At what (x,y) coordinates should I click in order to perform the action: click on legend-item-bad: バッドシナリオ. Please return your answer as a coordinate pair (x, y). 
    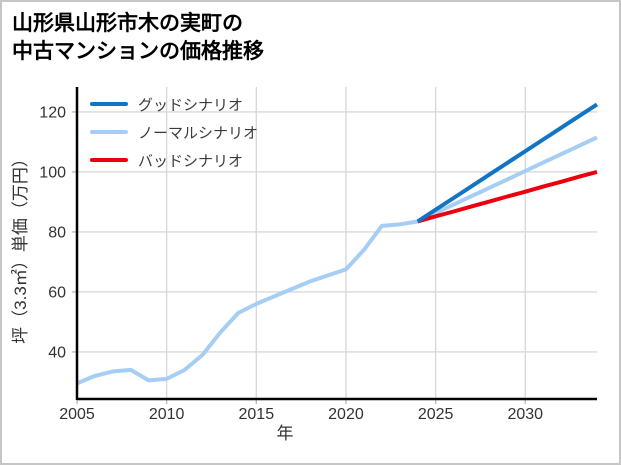
    Looking at the image, I should click on (174, 160).